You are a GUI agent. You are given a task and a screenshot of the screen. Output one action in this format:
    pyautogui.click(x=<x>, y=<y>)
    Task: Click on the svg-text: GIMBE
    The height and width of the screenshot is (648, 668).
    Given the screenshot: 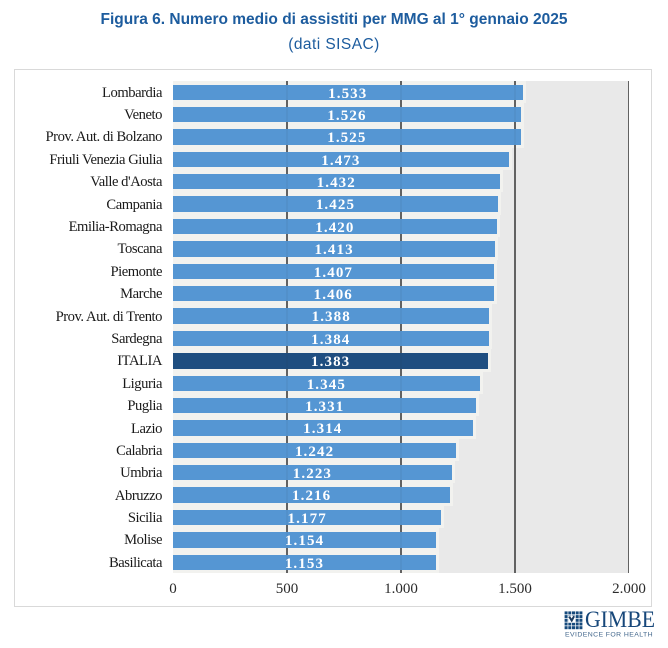 What is the action you would take?
    pyautogui.click(x=620, y=621)
    